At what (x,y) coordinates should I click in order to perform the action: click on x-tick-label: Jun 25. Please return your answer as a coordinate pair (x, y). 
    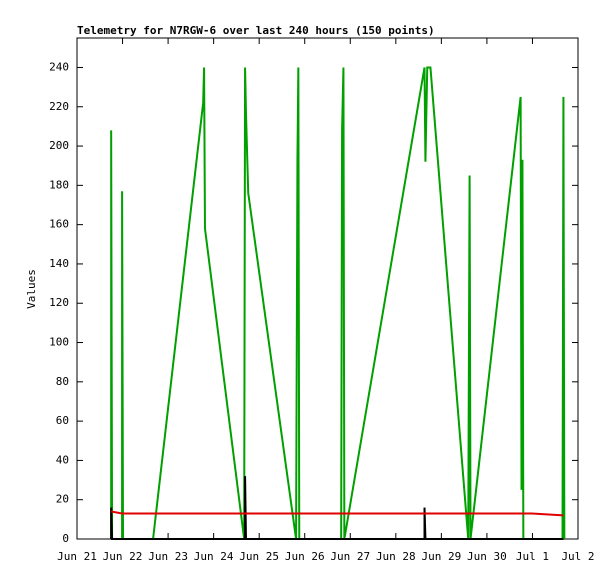
    Looking at the image, I should click on (259, 556).